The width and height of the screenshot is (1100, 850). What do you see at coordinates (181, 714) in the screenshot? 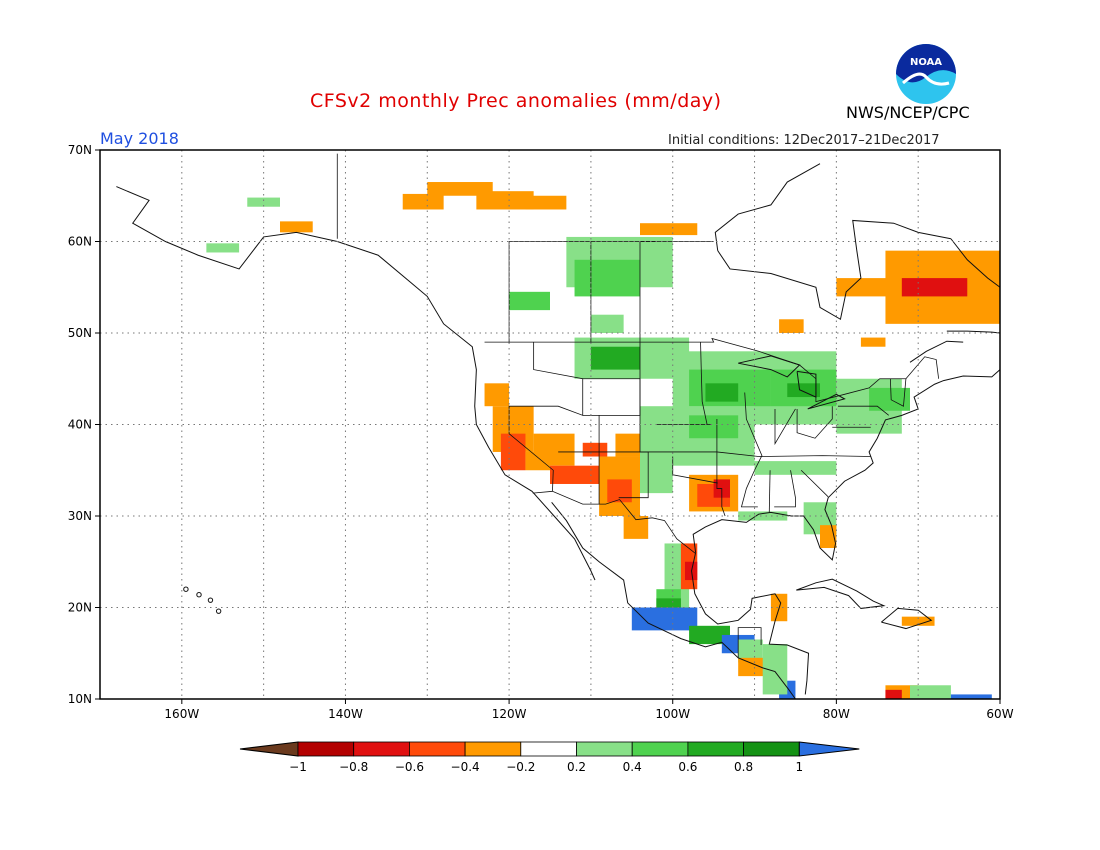
I see `lon-tick-label: 160W` at bounding box center [181, 714].